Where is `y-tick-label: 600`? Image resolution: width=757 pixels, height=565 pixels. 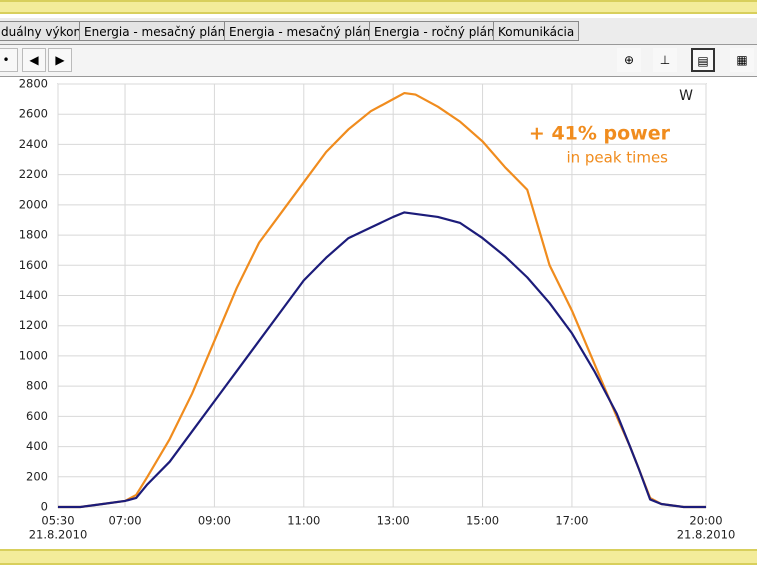
y-tick-label: 600 is located at coordinates (37, 416).